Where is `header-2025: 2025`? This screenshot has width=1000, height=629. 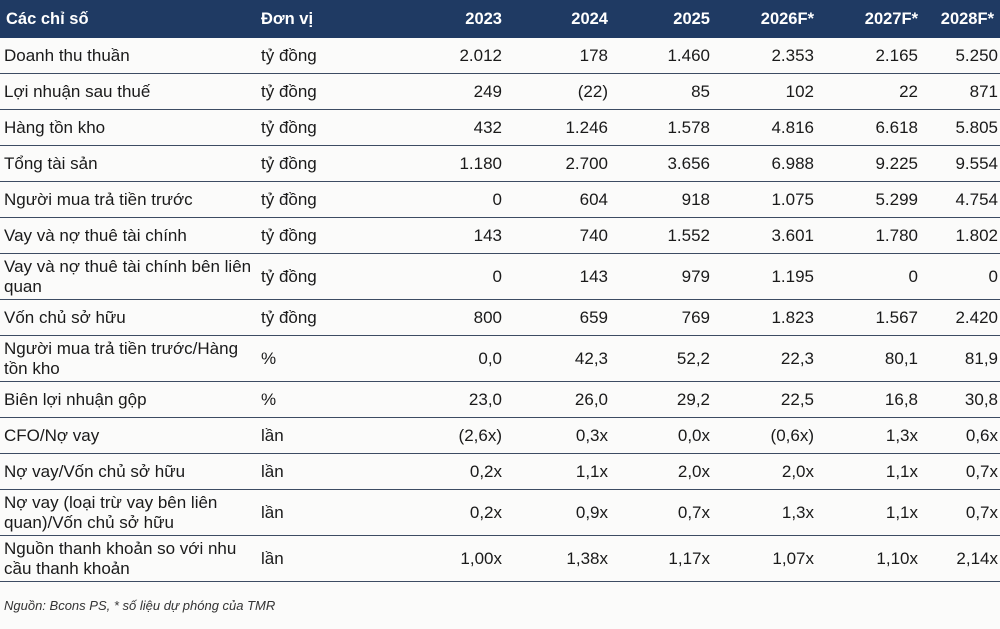 header-2025: 2025 is located at coordinates (665, 19).